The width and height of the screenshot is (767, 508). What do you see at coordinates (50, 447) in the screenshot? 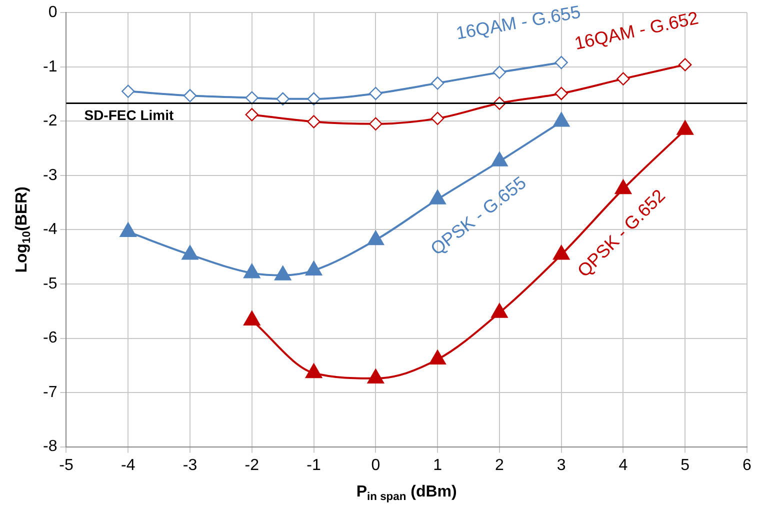
I see `y-tick-label: -8` at bounding box center [50, 447].